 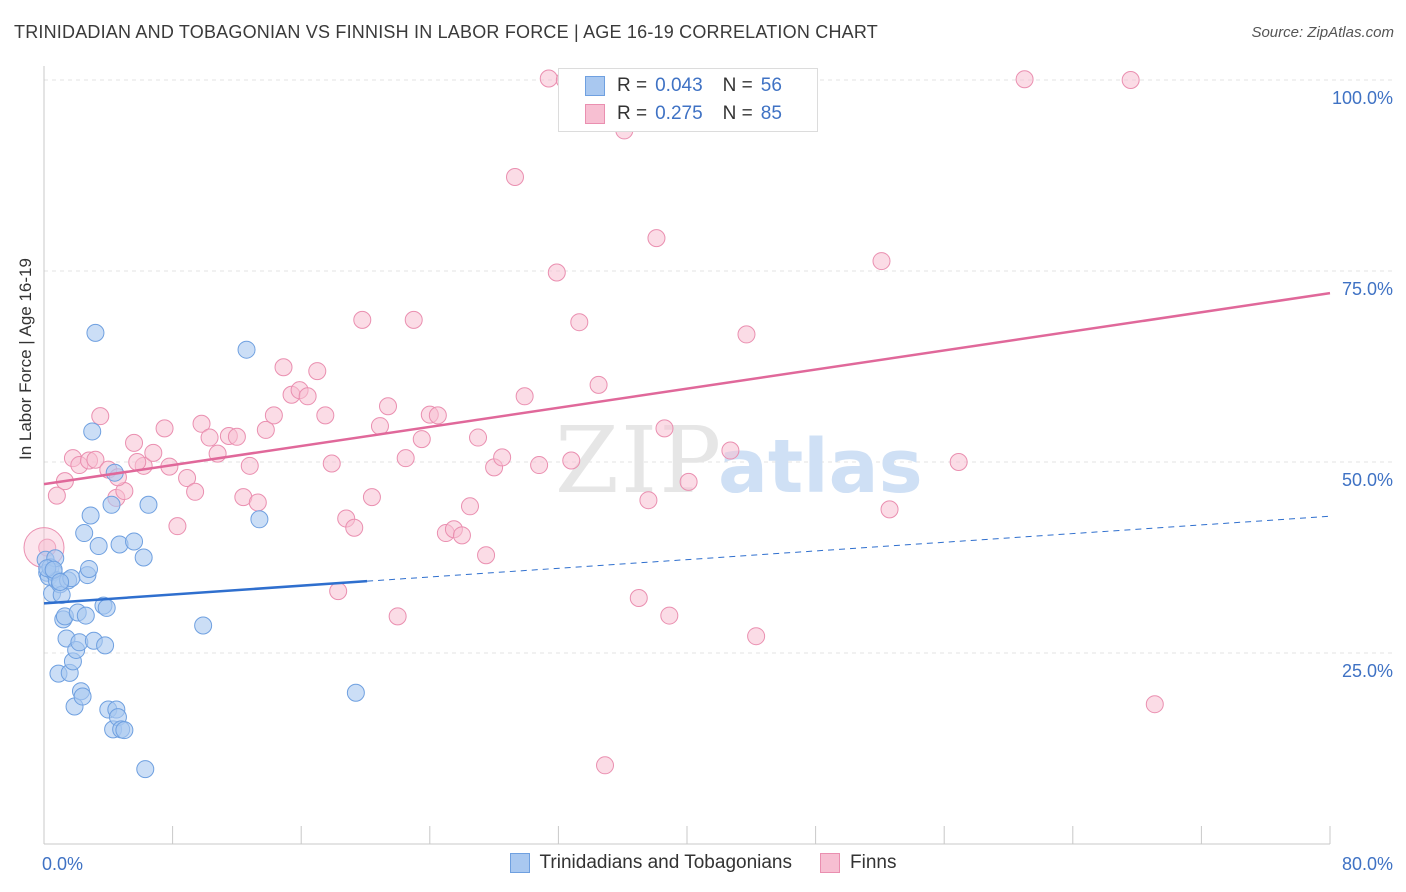 What do you see at coordinates (519, 863) in the screenshot?
I see `series-legend-swatch-blue` at bounding box center [519, 863].